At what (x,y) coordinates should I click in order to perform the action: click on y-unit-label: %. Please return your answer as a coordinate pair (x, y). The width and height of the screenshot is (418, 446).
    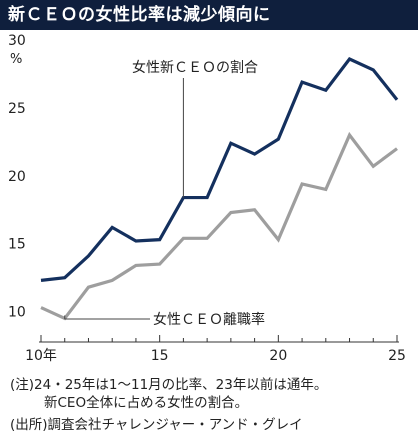
    Looking at the image, I should click on (16, 59).